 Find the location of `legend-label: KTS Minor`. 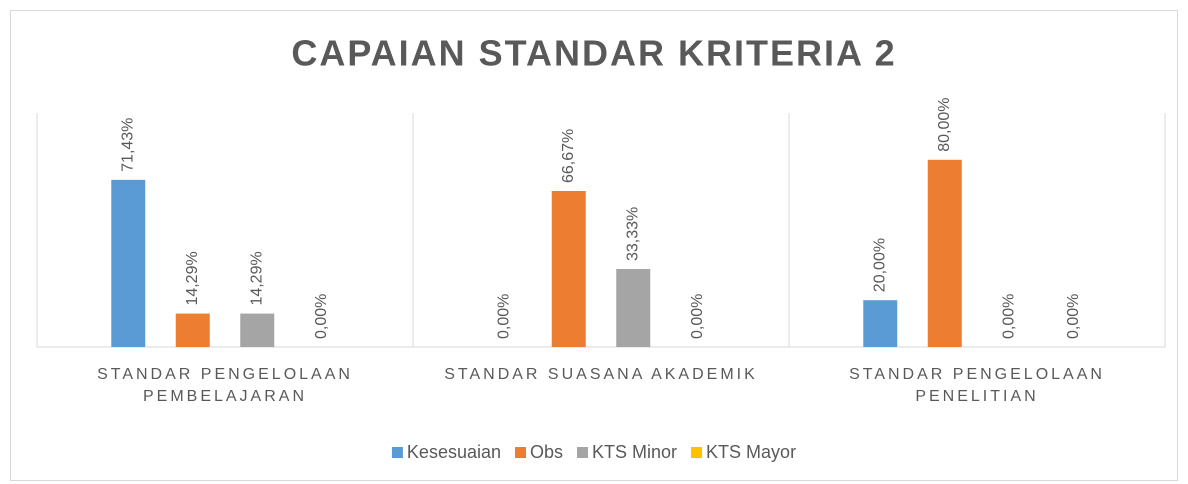

legend-label: KTS Minor is located at coordinates (634, 452).